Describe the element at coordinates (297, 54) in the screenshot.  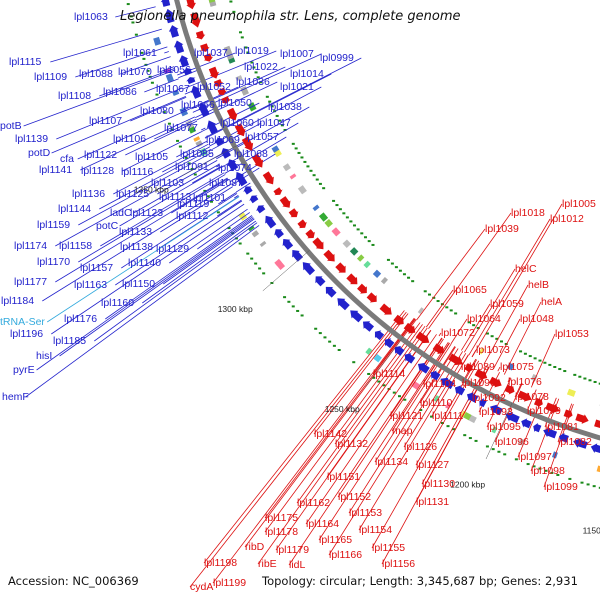
I see `gene-label-lpl1007: lpl1007` at that location.